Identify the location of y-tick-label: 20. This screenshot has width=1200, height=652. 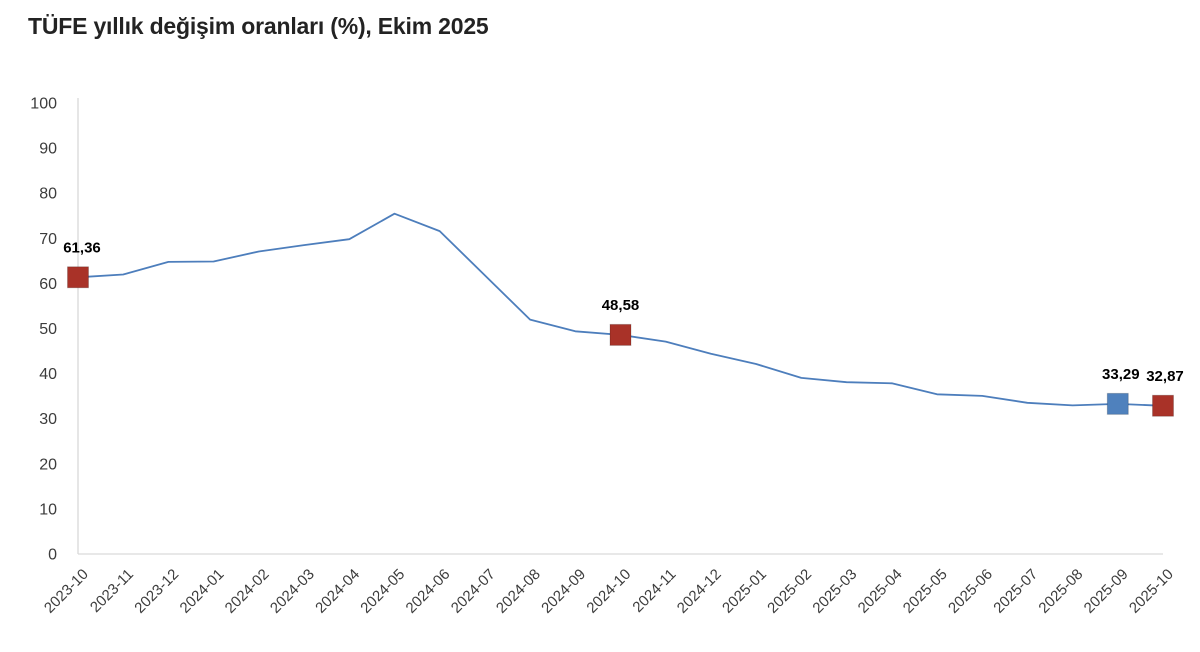
(48, 464).